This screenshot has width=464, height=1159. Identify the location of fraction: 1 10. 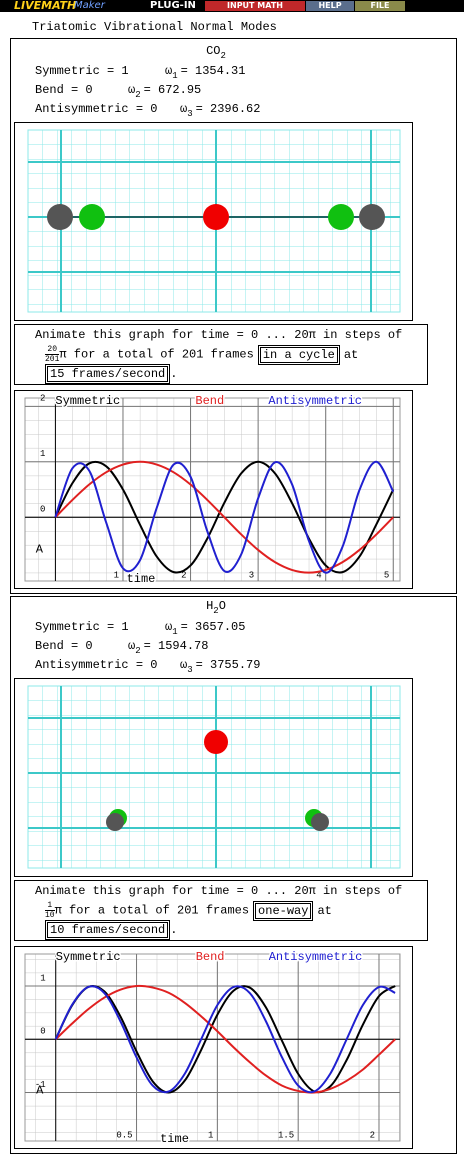
(50, 910).